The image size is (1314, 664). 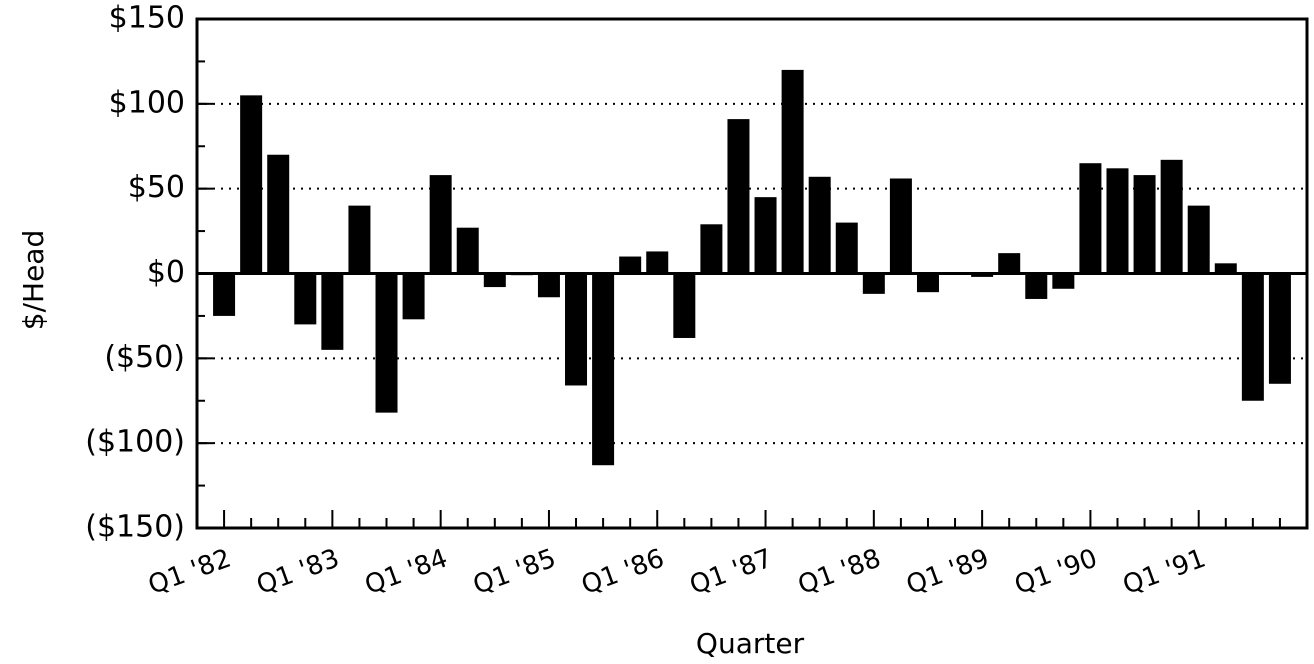 What do you see at coordinates (156, 187) in the screenshot?
I see `y-tick-label: $50` at bounding box center [156, 187].